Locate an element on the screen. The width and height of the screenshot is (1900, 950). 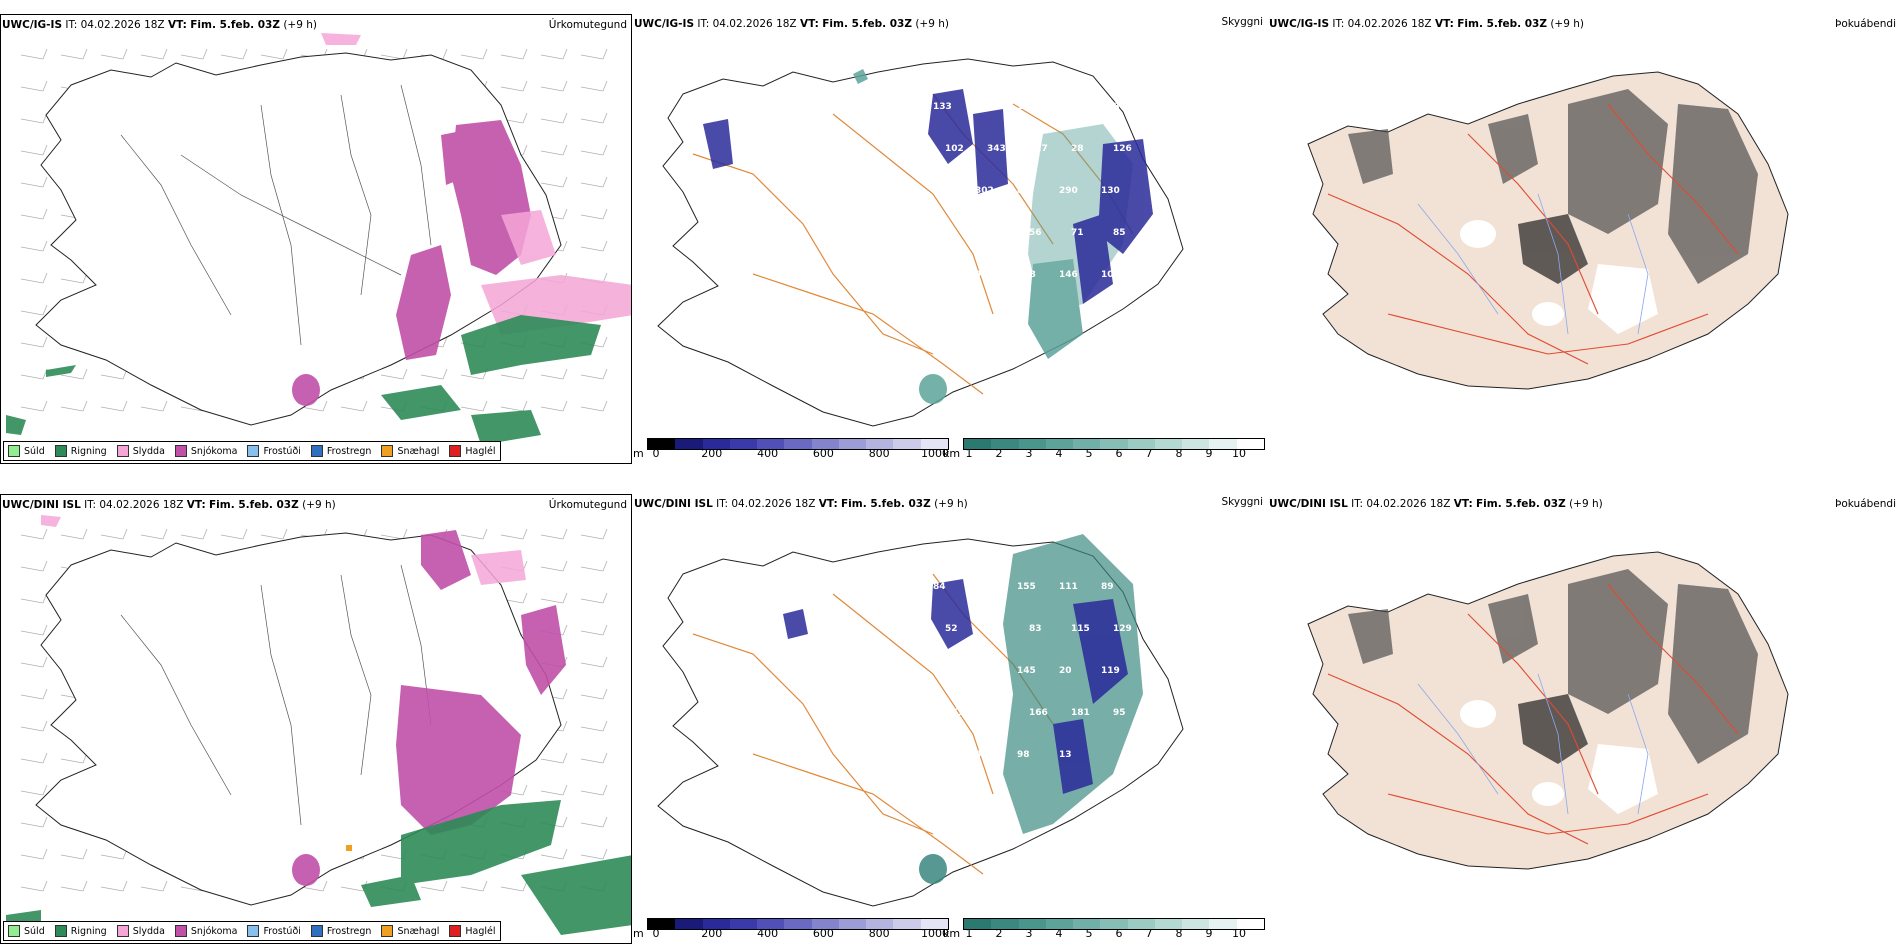
cloud-height-label: 58 is located at coordinates (1065, 107).